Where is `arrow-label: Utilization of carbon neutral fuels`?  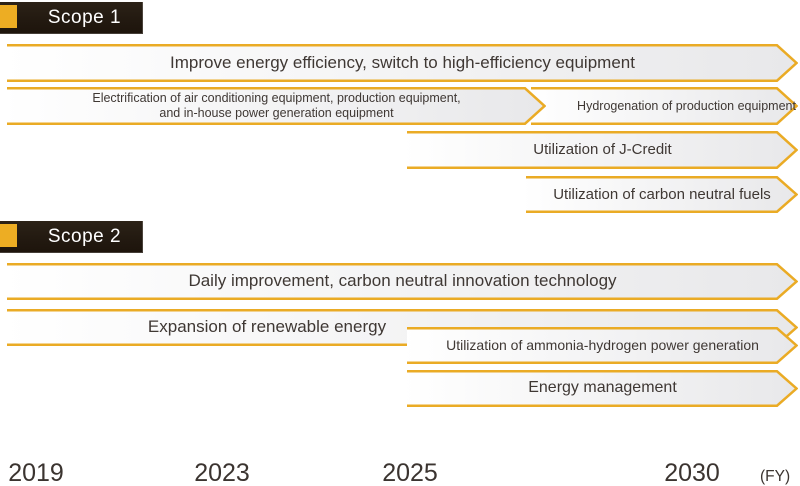
arrow-label: Utilization of carbon neutral fuels is located at coordinates (662, 194).